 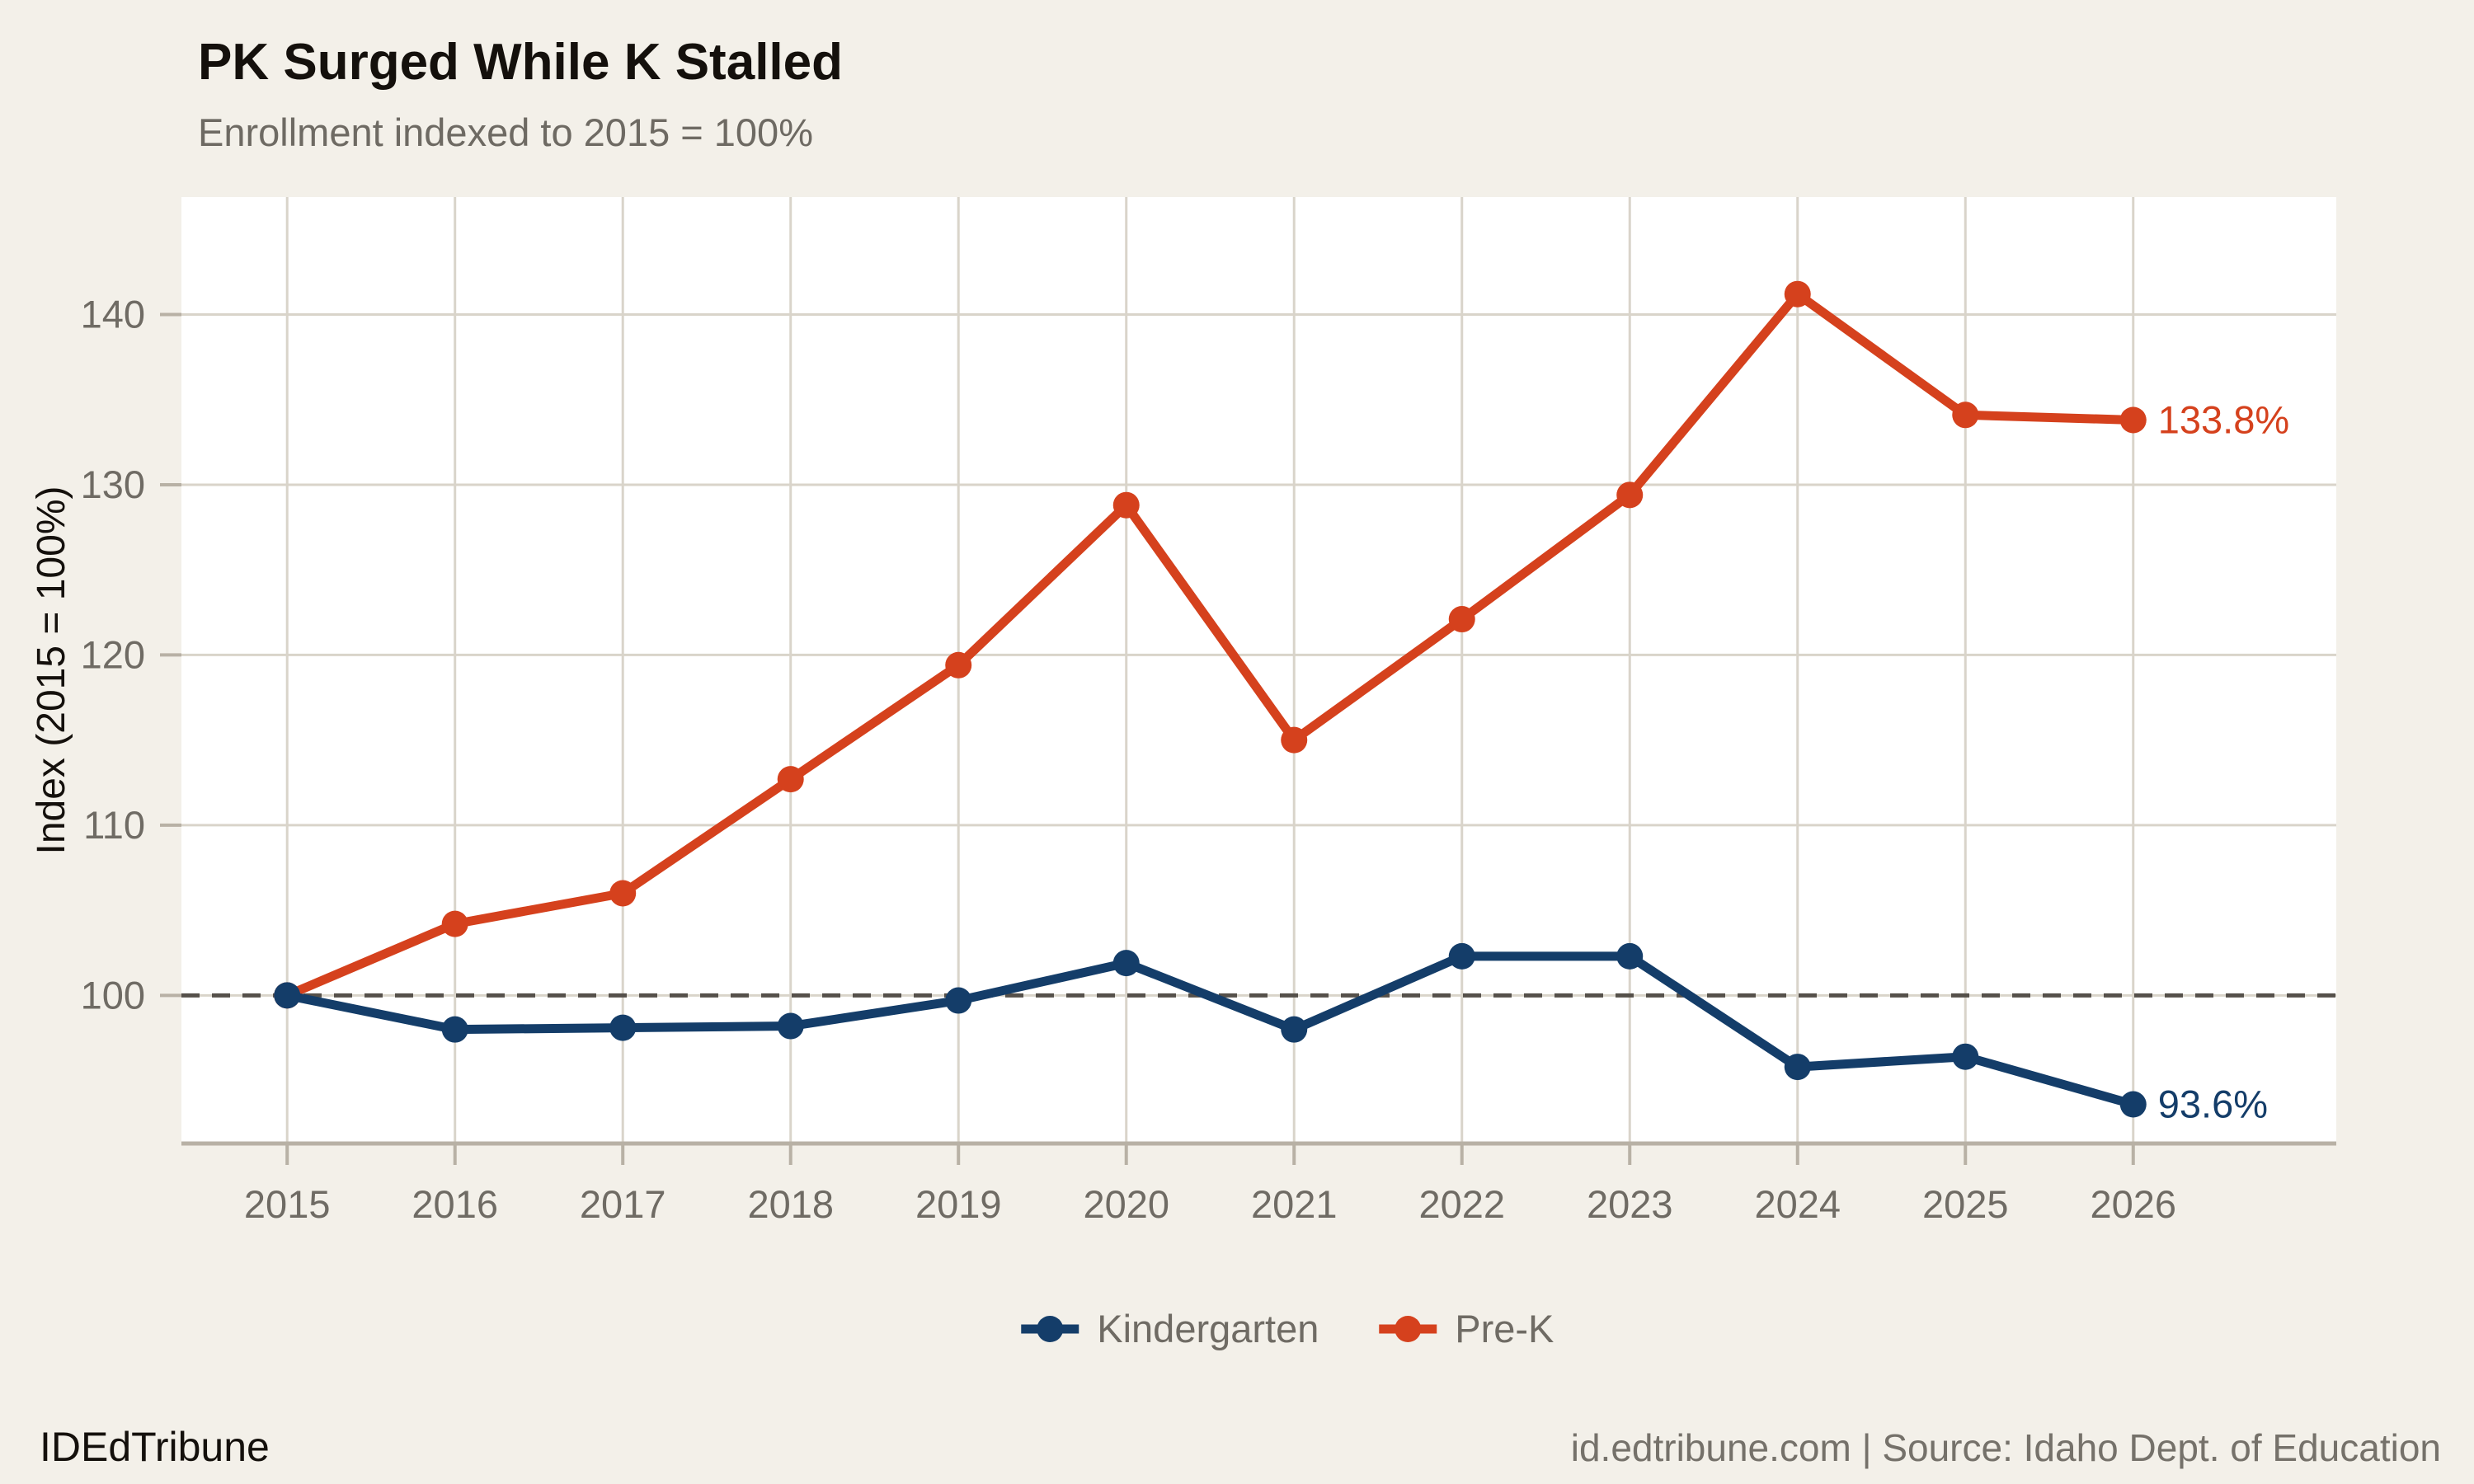 I want to click on x-tick-label: 2015, so click(x=287, y=1204).